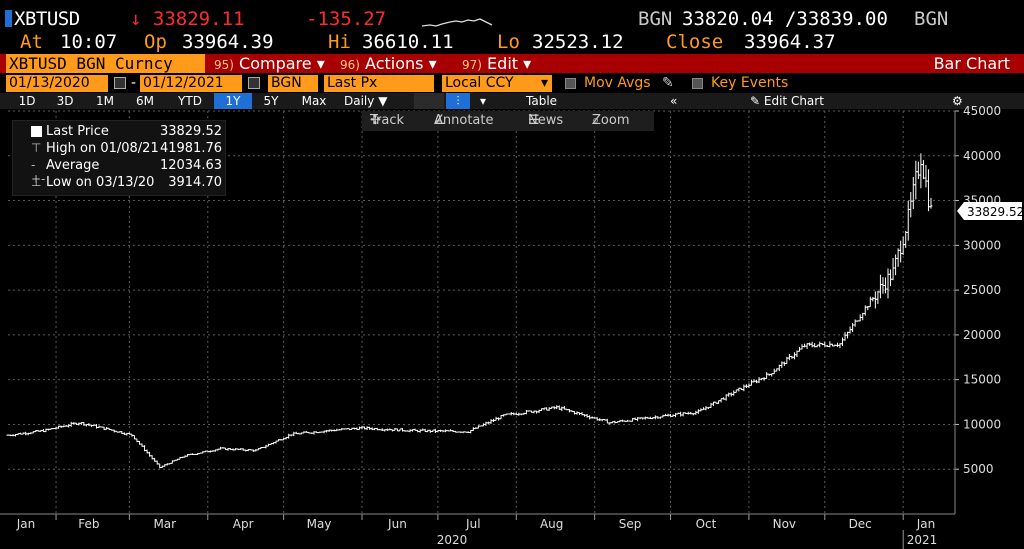 The image size is (1024, 549). I want to click on range-1m: 1M, so click(105, 101).